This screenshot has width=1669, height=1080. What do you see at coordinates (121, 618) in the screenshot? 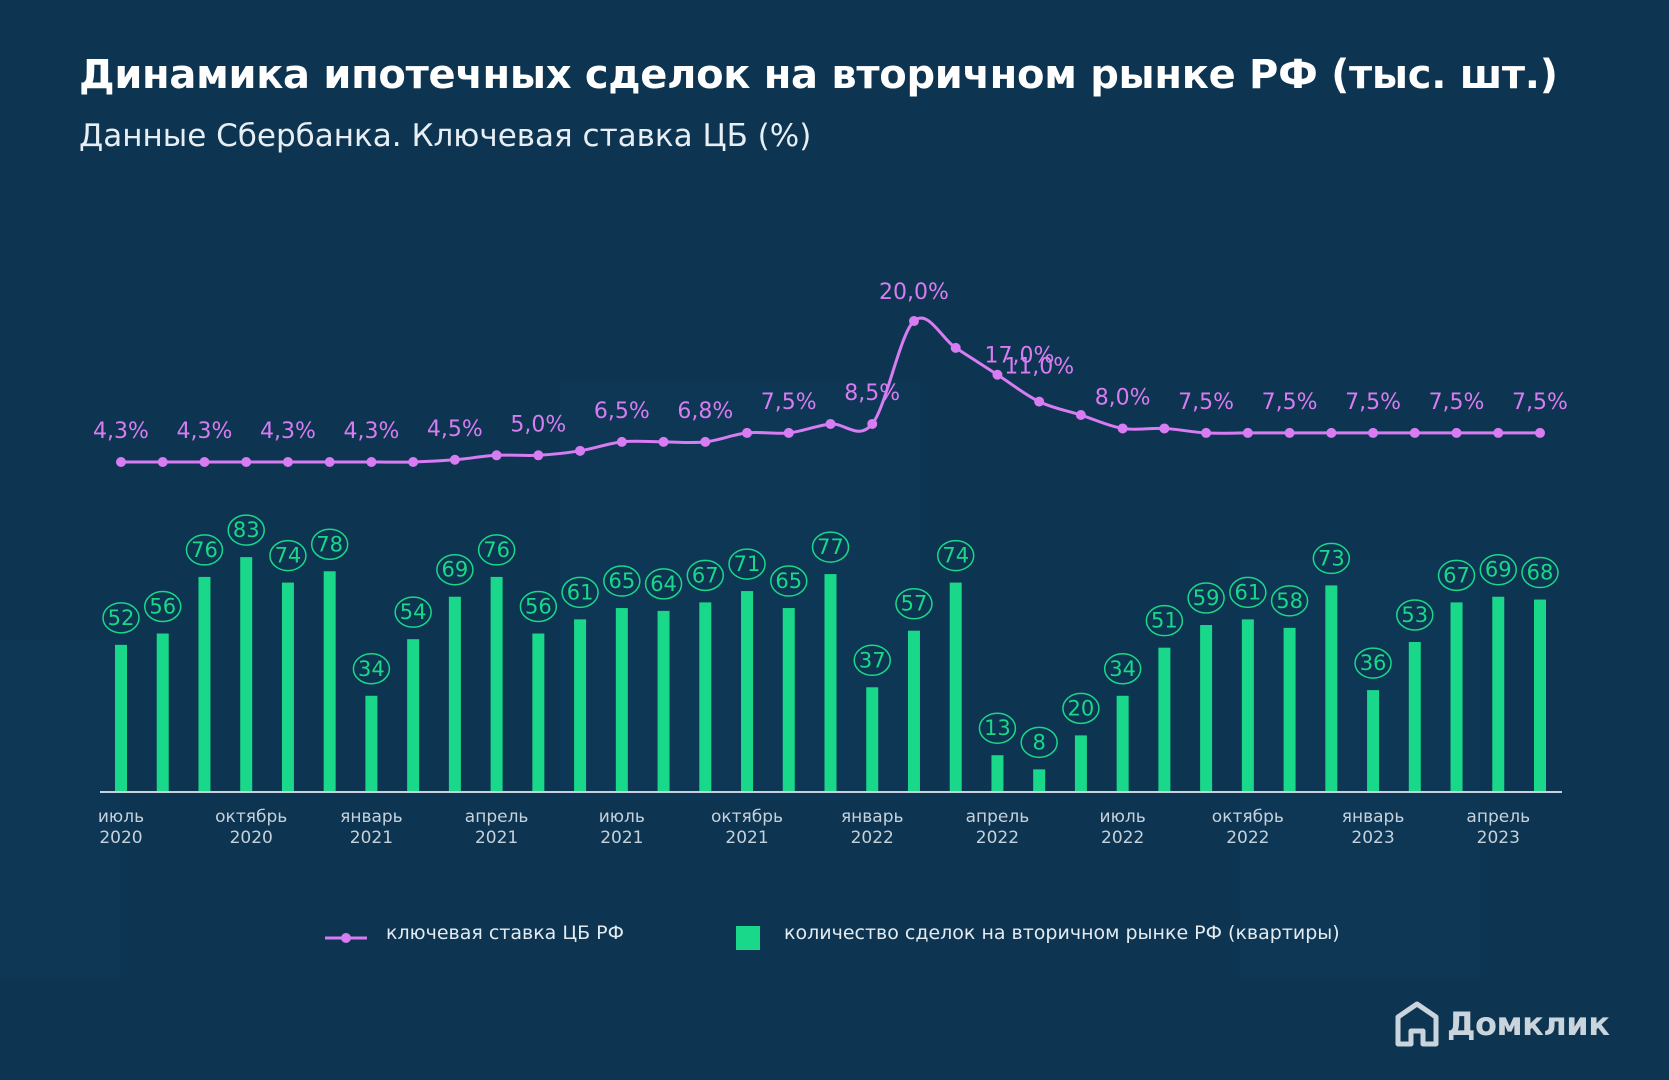
I see `bar-value-label: 52` at bounding box center [121, 618].